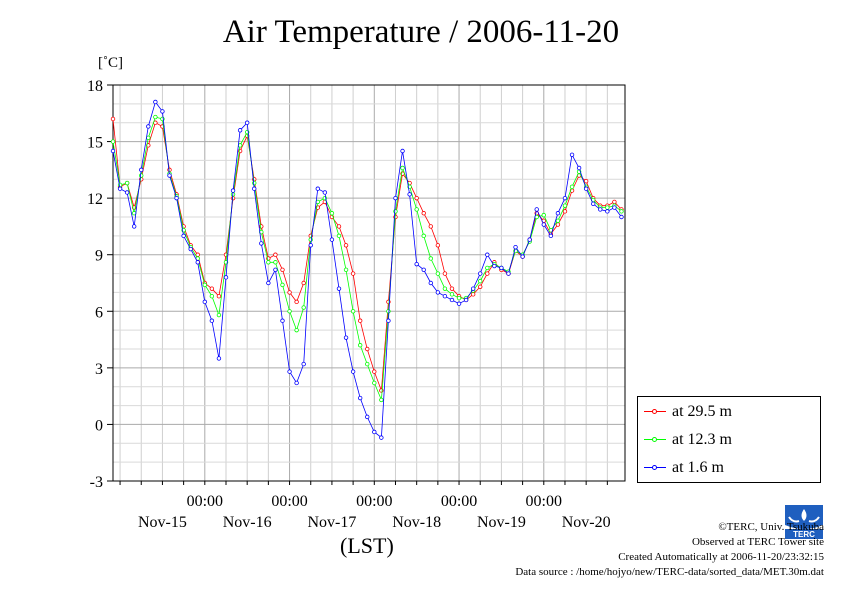 This screenshot has height=595, width=842. I want to click on legend-label: at 12.3 m, so click(702, 439).